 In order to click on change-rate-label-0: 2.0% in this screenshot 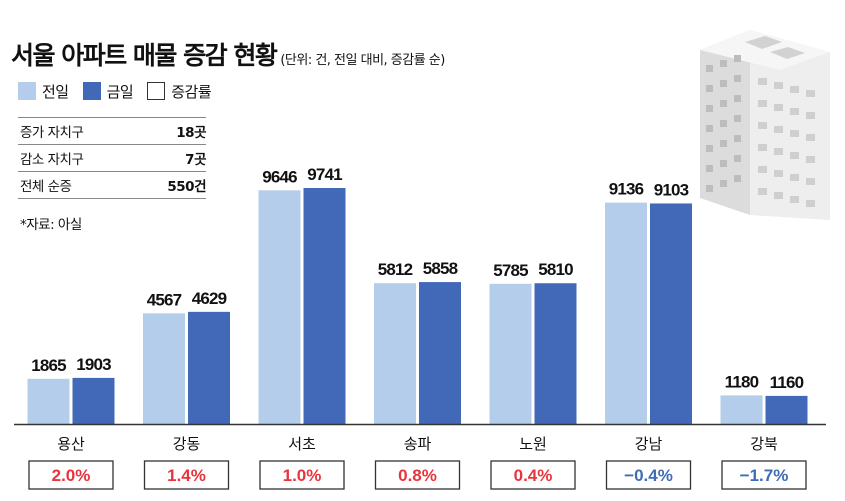, I will do `click(71, 475)`.